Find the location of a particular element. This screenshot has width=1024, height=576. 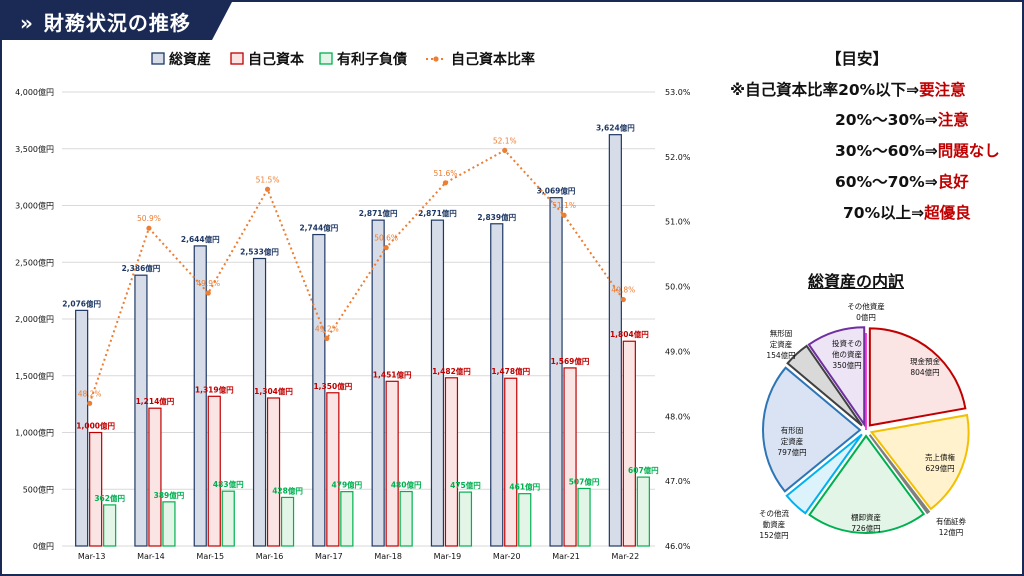

double-chevron-right-icon: » is located at coordinates (27, 23).